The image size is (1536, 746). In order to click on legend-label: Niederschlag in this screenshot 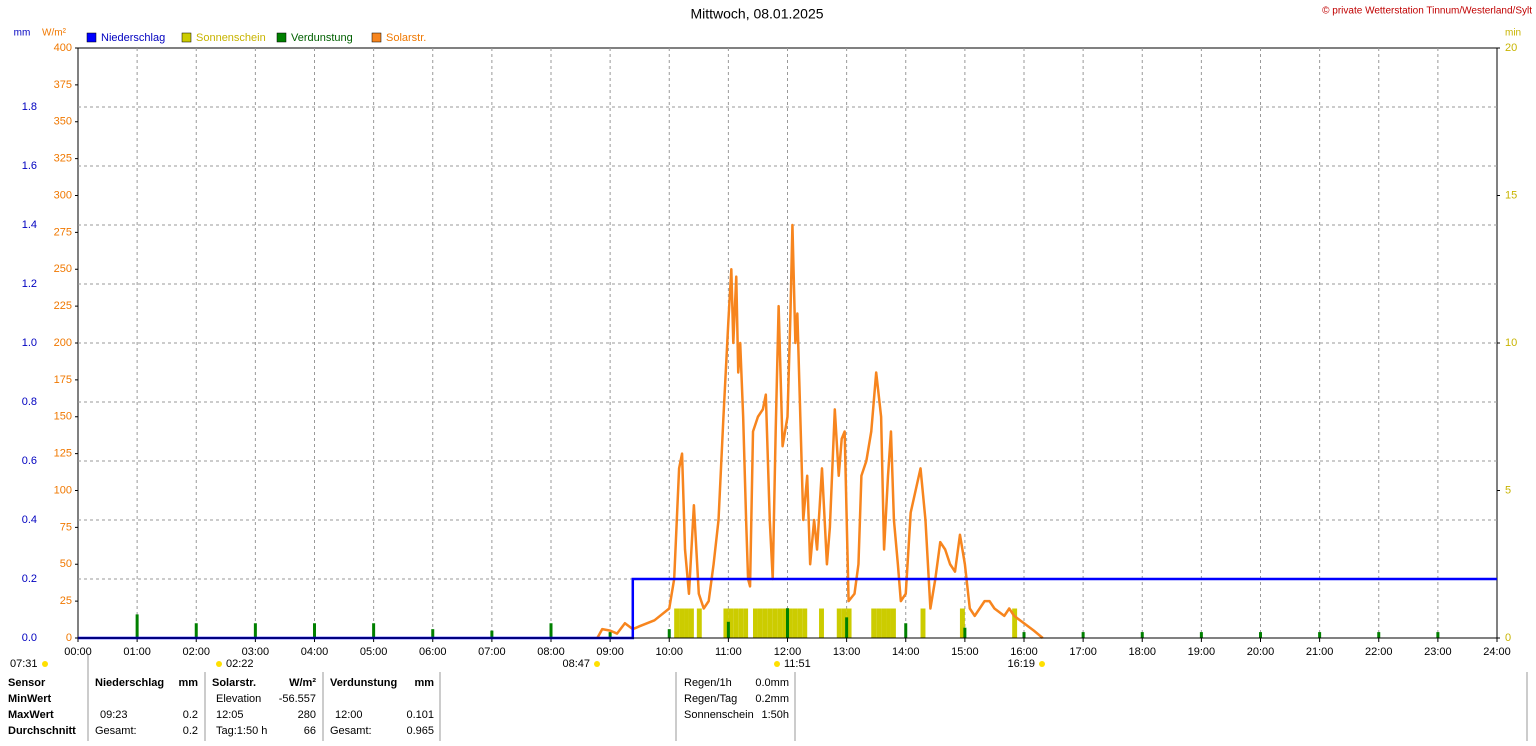, I will do `click(133, 38)`.